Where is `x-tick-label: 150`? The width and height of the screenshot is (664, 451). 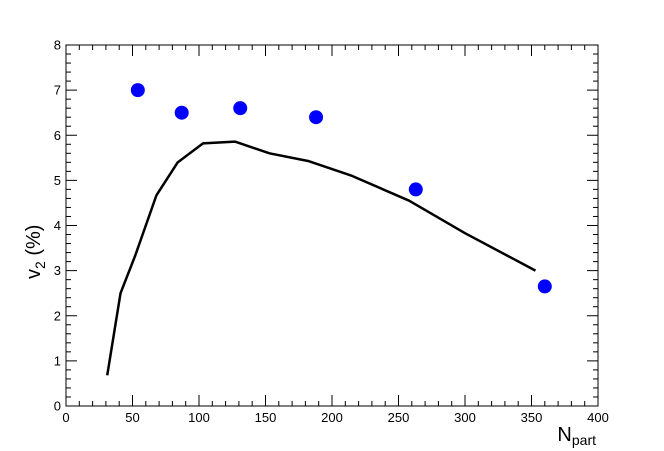
x-tick-label: 150 is located at coordinates (266, 417).